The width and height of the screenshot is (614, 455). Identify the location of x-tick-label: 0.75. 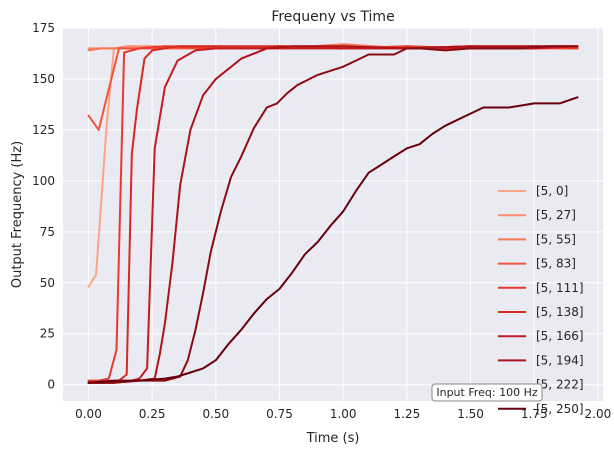
(279, 414).